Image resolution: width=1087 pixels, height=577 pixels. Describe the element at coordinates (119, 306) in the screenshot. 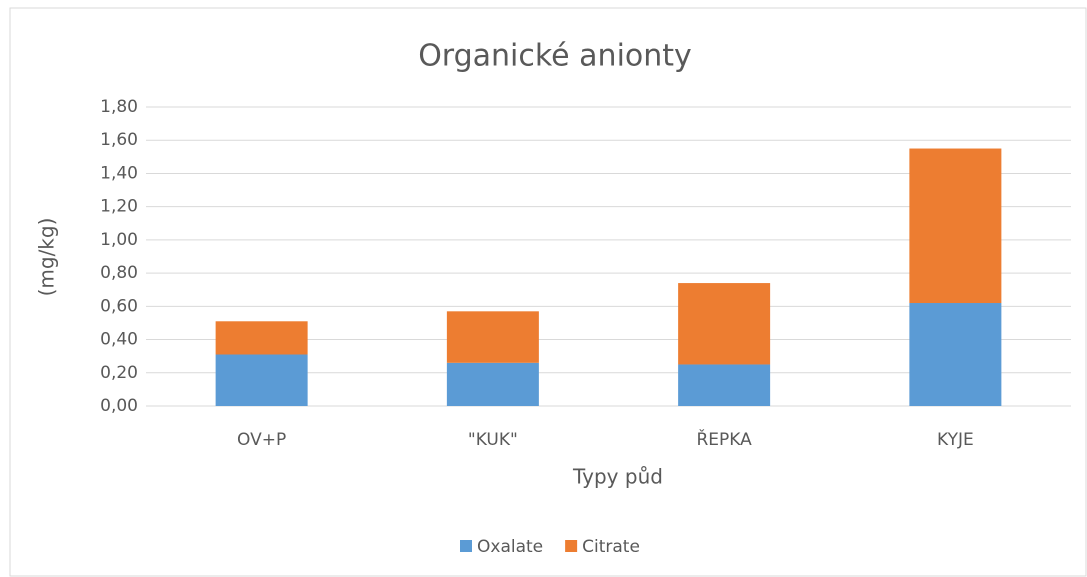

I see `y-tick-label: 0,60` at that location.